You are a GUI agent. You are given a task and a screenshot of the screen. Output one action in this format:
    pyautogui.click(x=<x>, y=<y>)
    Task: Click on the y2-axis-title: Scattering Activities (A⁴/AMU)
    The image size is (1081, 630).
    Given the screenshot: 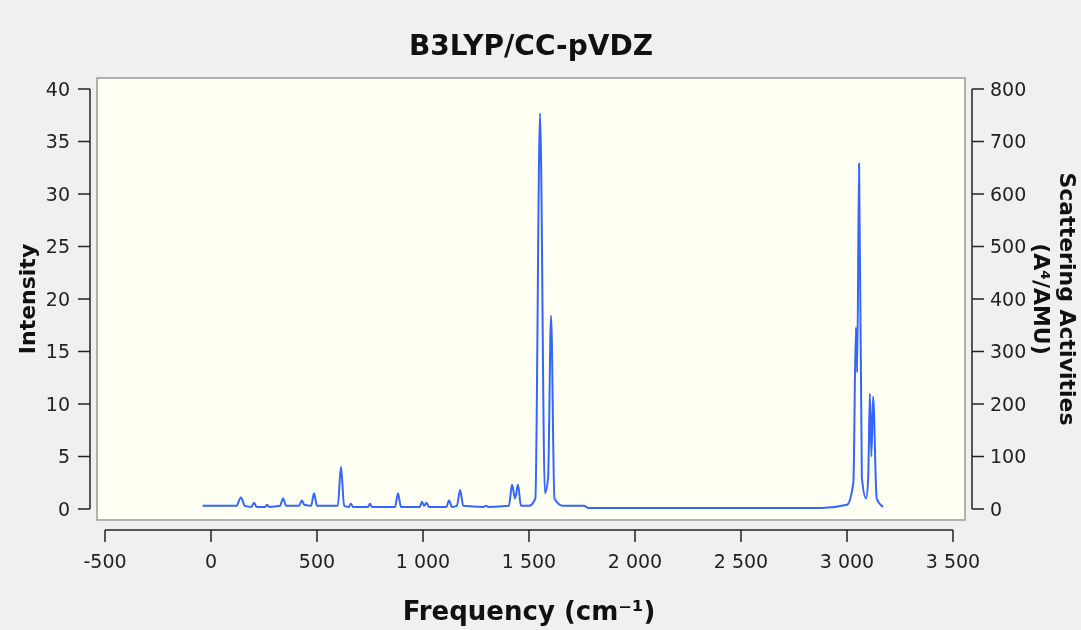 What is the action you would take?
    pyautogui.click(x=1054, y=299)
    